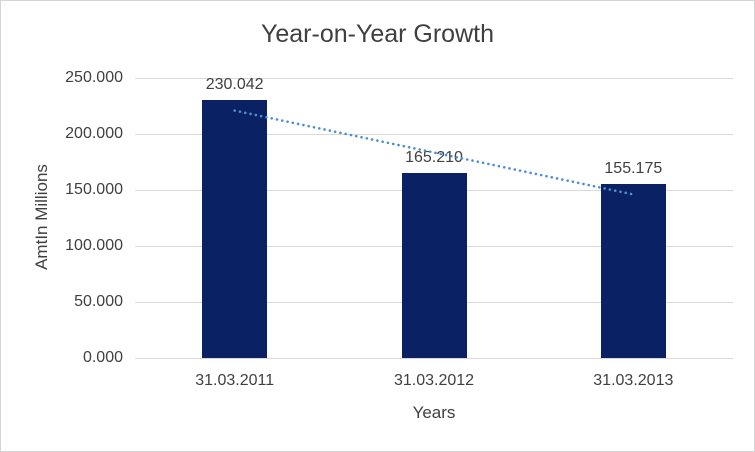  What do you see at coordinates (434, 157) in the screenshot?
I see `data-label: 165.210` at bounding box center [434, 157].